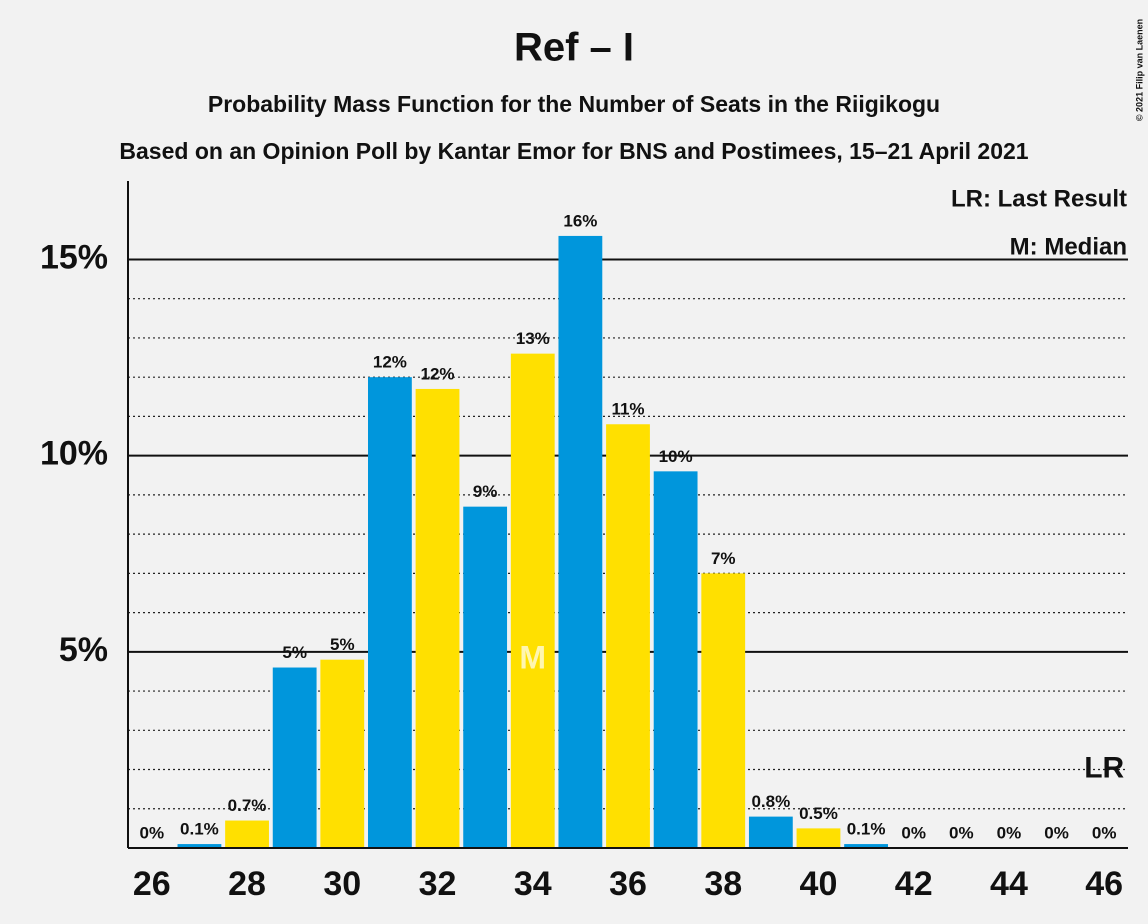 The height and width of the screenshot is (924, 1148). I want to click on value-label: 7%, so click(723, 558).